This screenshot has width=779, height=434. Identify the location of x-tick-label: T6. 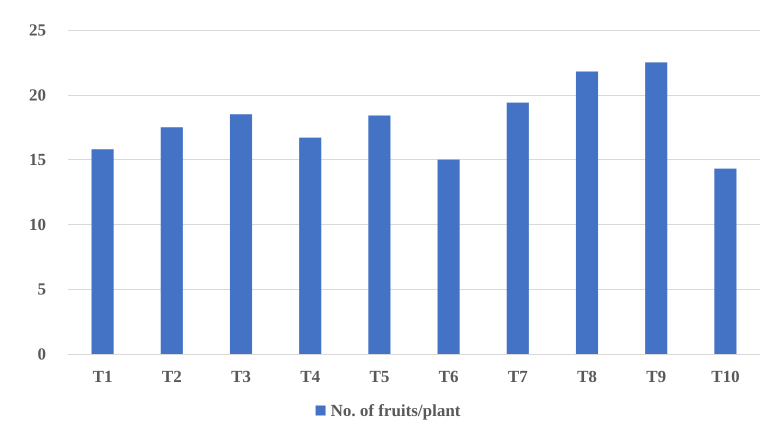
(448, 376).